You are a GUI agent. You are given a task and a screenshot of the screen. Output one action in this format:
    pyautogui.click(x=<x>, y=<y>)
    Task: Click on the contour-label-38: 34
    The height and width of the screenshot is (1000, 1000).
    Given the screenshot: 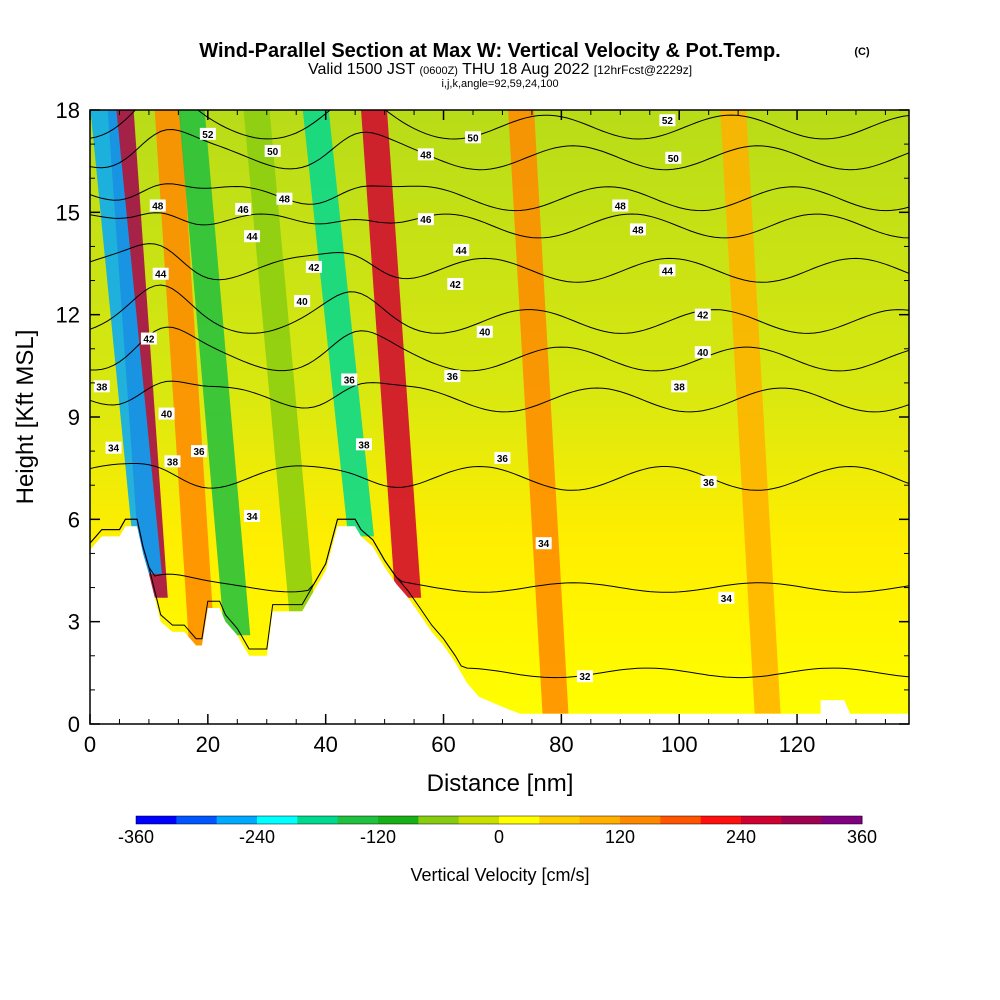 What is the action you would take?
    pyautogui.click(x=726, y=598)
    